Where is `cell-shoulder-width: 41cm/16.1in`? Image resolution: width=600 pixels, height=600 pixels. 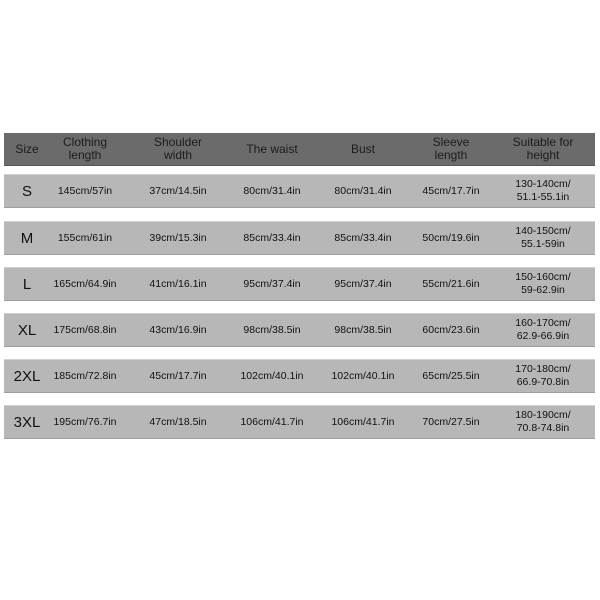
cell-shoulder-width: 41cm/16.1in is located at coordinates (178, 283).